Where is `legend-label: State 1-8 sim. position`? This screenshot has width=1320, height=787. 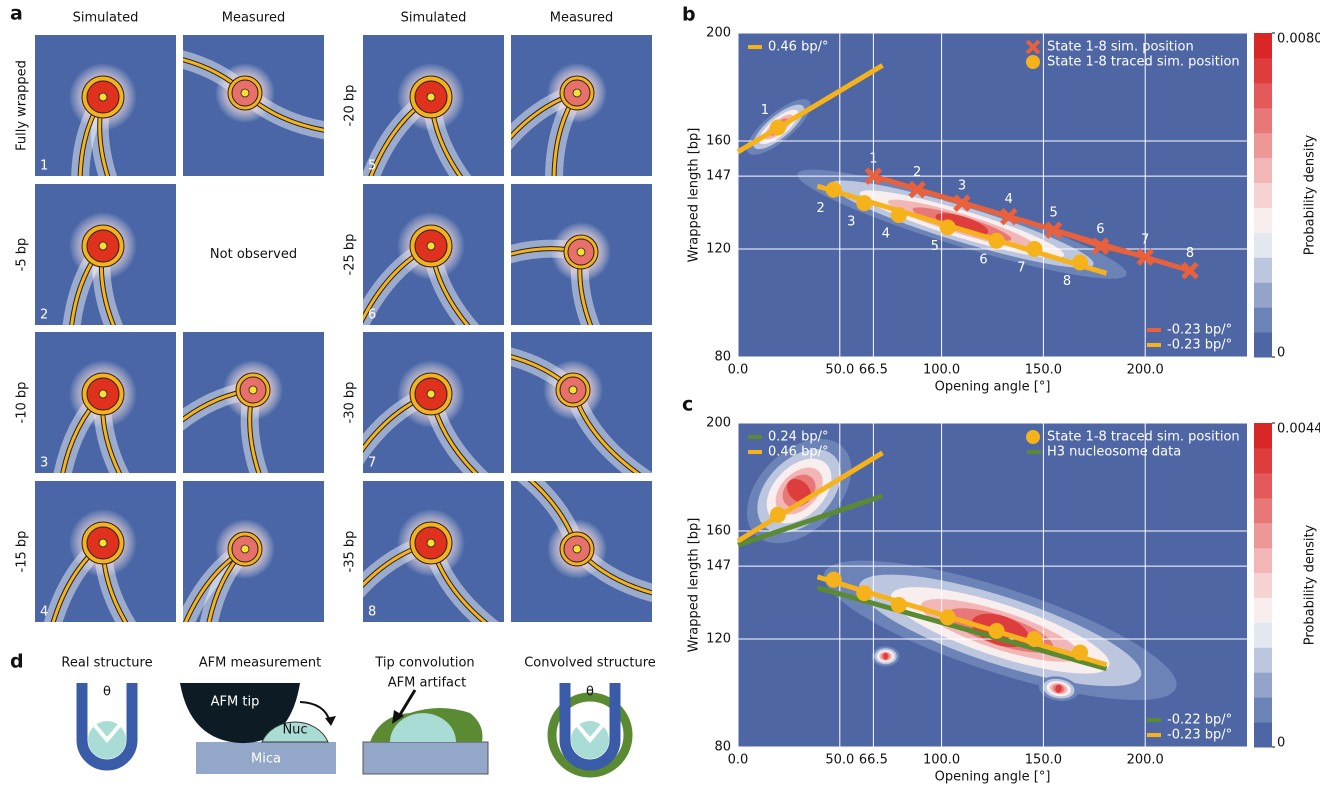
legend-label: State 1-8 sim. position is located at coordinates (1120, 47).